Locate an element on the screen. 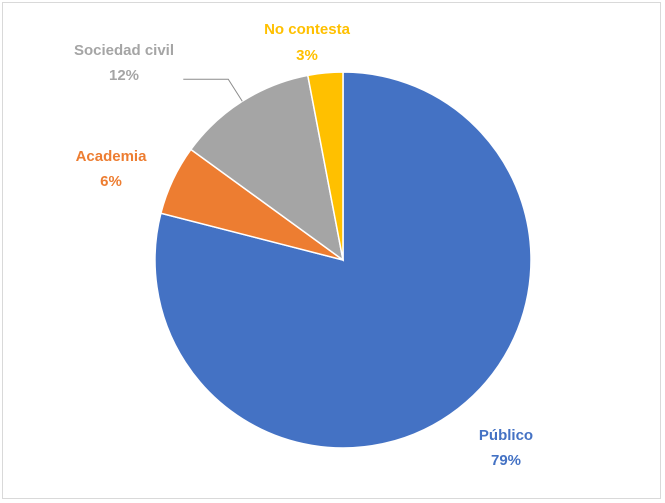  value-publico: 79% is located at coordinates (506, 460).